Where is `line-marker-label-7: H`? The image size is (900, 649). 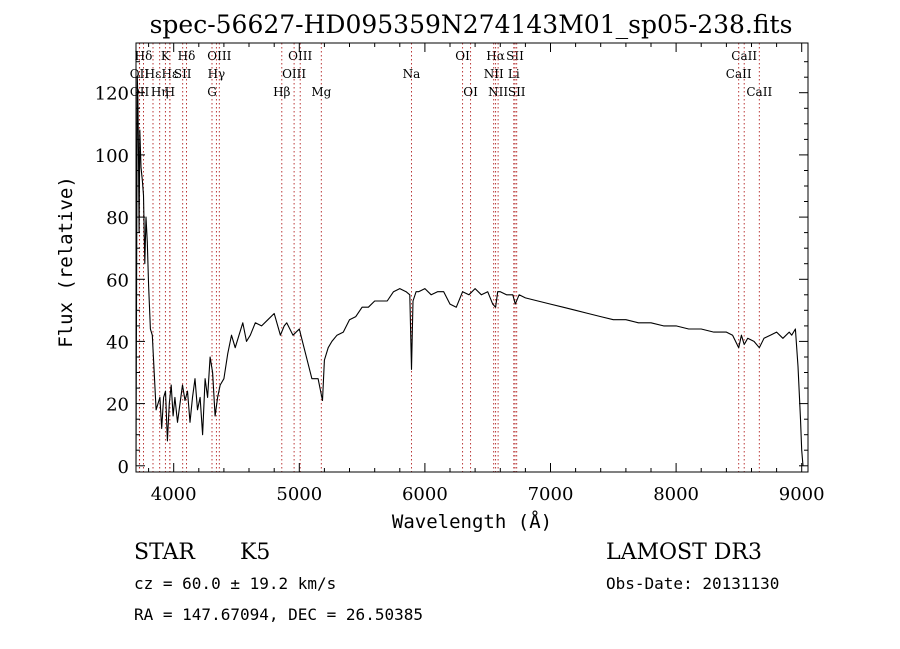
line-marker-label-7: H is located at coordinates (170, 92).